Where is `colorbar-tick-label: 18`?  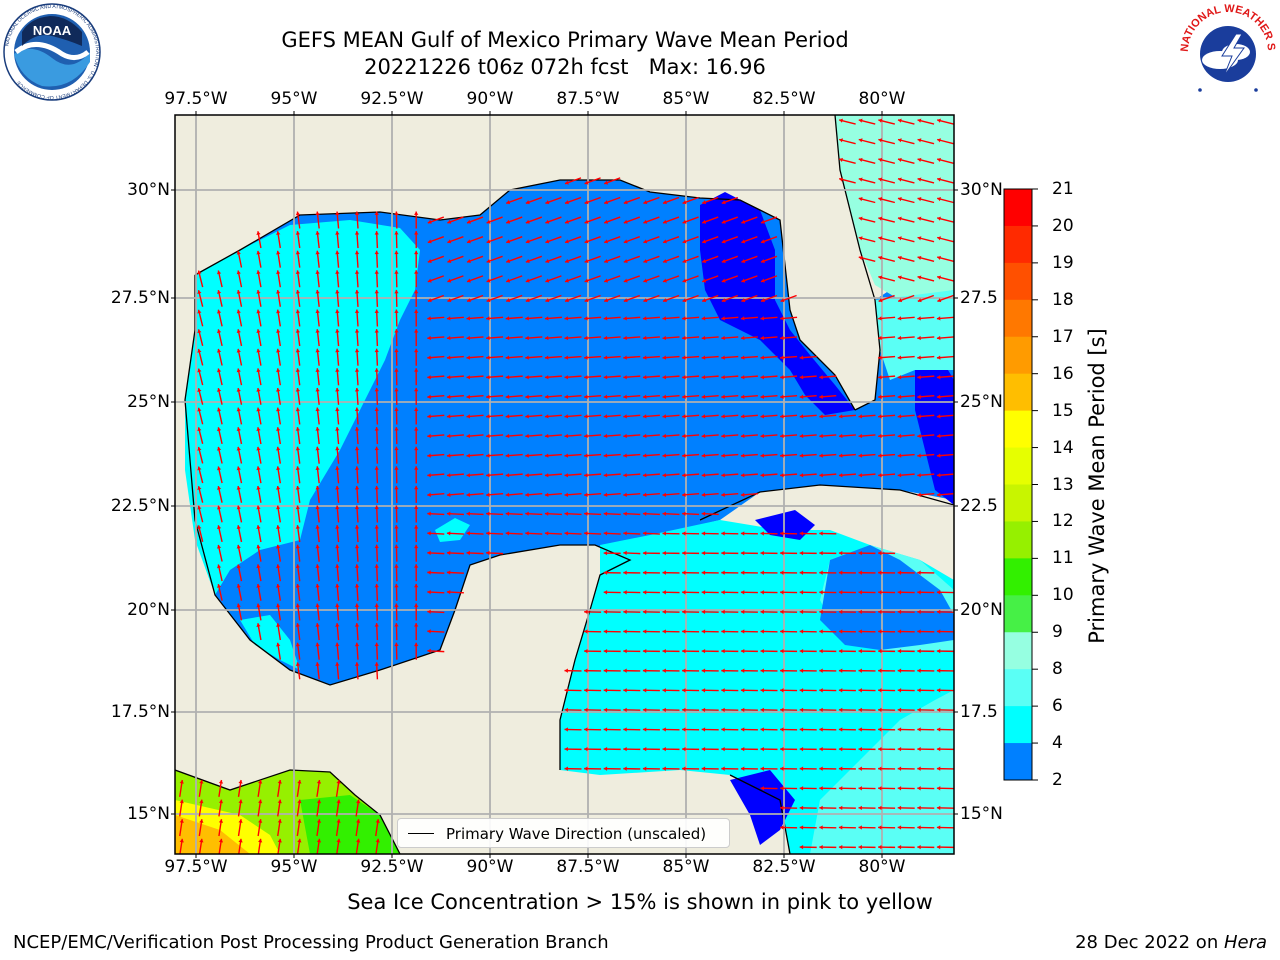
colorbar-tick-label: 18 is located at coordinates (1063, 299).